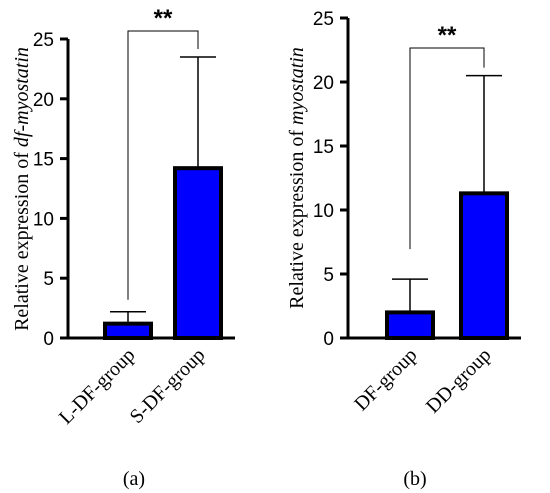 This screenshot has height=493, width=550. I want to click on panel-b-y-axis-label: Relative expression of myostatin, so click(297, 178).